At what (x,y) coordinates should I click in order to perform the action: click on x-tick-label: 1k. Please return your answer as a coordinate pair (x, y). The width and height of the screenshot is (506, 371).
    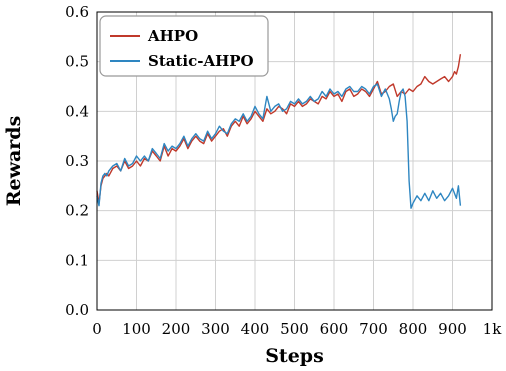
    Looking at the image, I should click on (493, 329).